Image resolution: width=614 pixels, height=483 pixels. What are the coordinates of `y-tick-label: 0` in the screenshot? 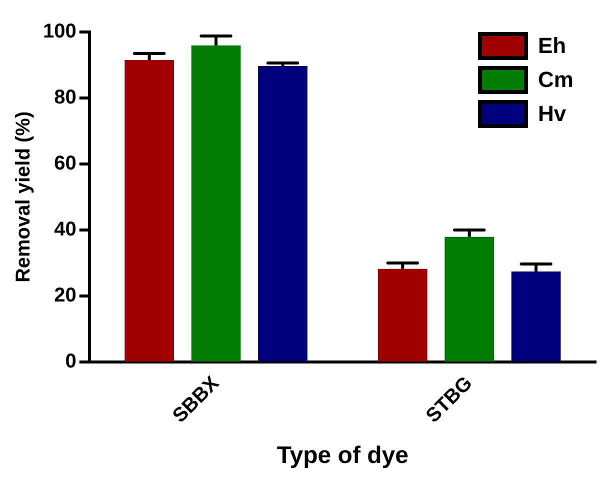 It's located at (70, 361).